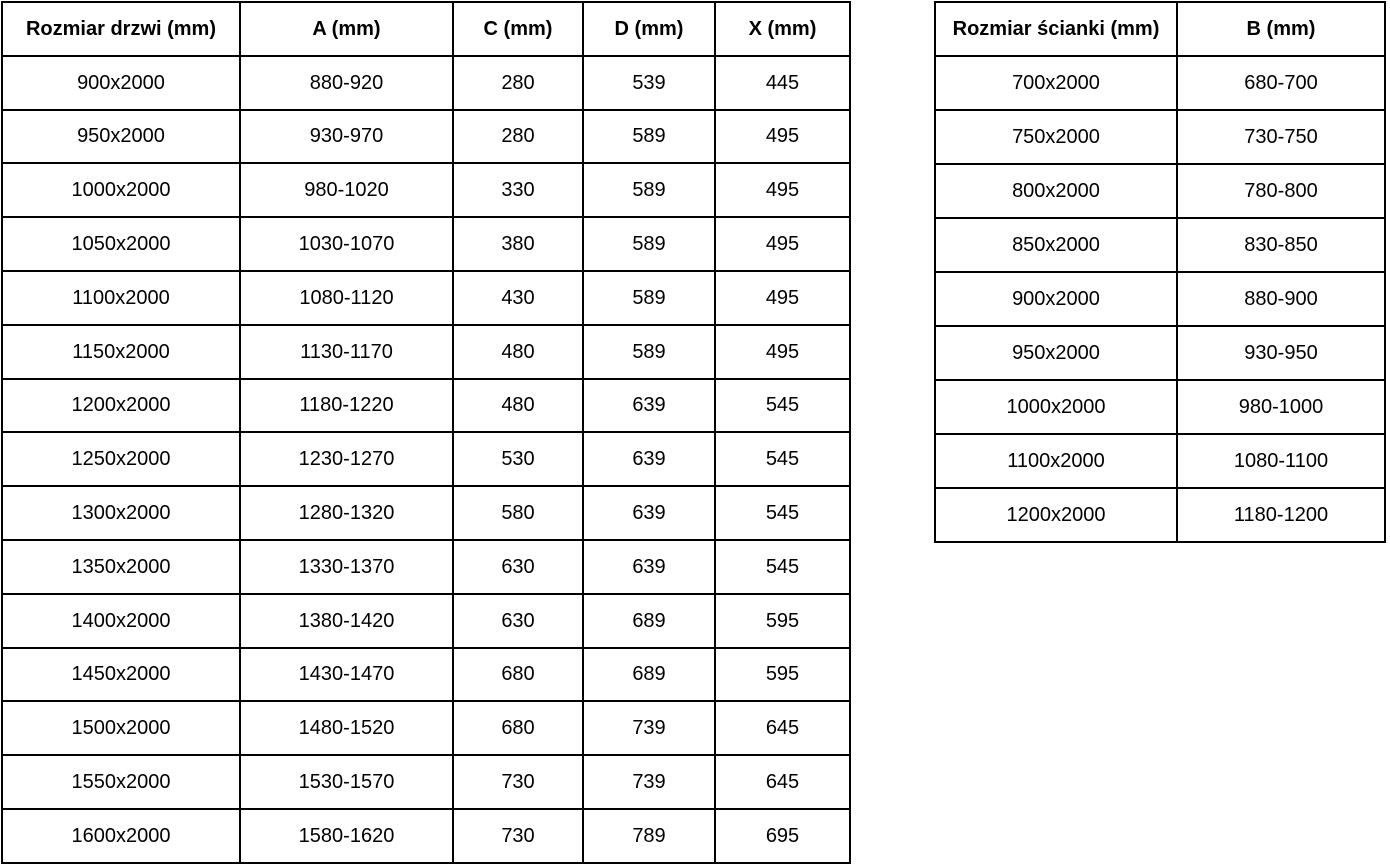 The height and width of the screenshot is (865, 1390). I want to click on table-cell: 750x2000, so click(1056, 137).